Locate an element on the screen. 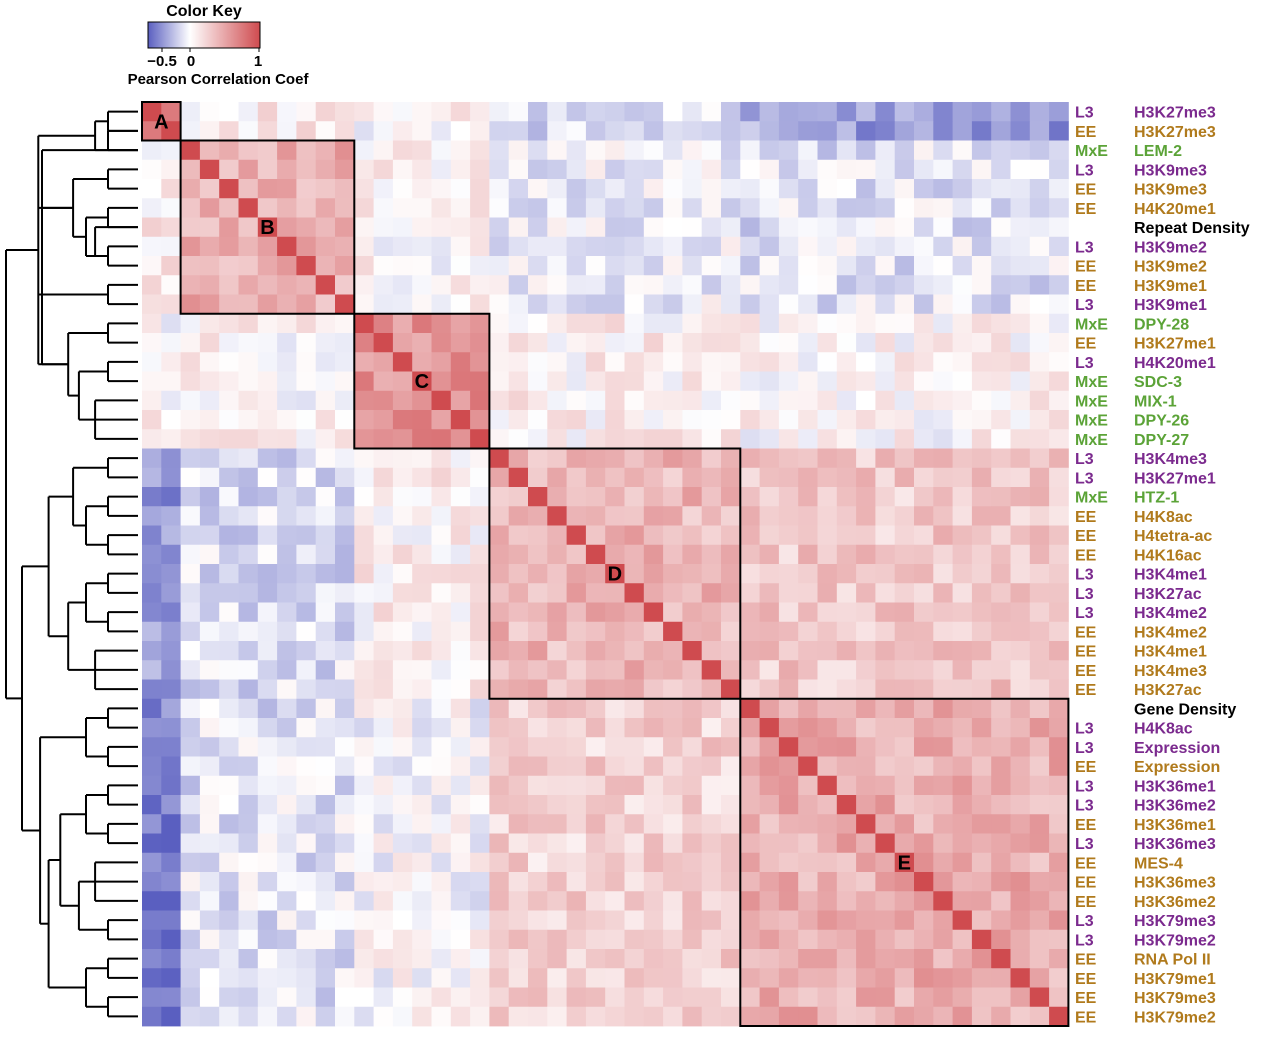 This screenshot has width=1280, height=1037. row-stage-label: L3 is located at coordinates (1084, 113).